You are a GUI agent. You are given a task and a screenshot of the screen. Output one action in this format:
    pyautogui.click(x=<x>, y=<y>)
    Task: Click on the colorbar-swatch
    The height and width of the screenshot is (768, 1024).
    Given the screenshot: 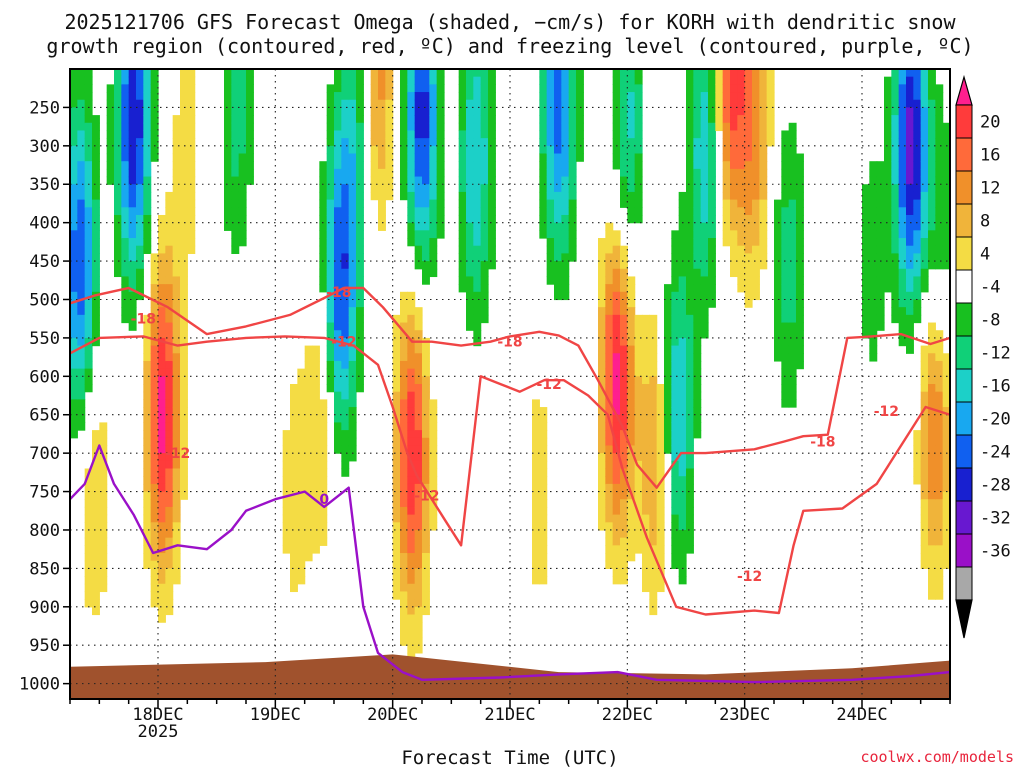 What is the action you would take?
    pyautogui.click(x=964, y=550)
    